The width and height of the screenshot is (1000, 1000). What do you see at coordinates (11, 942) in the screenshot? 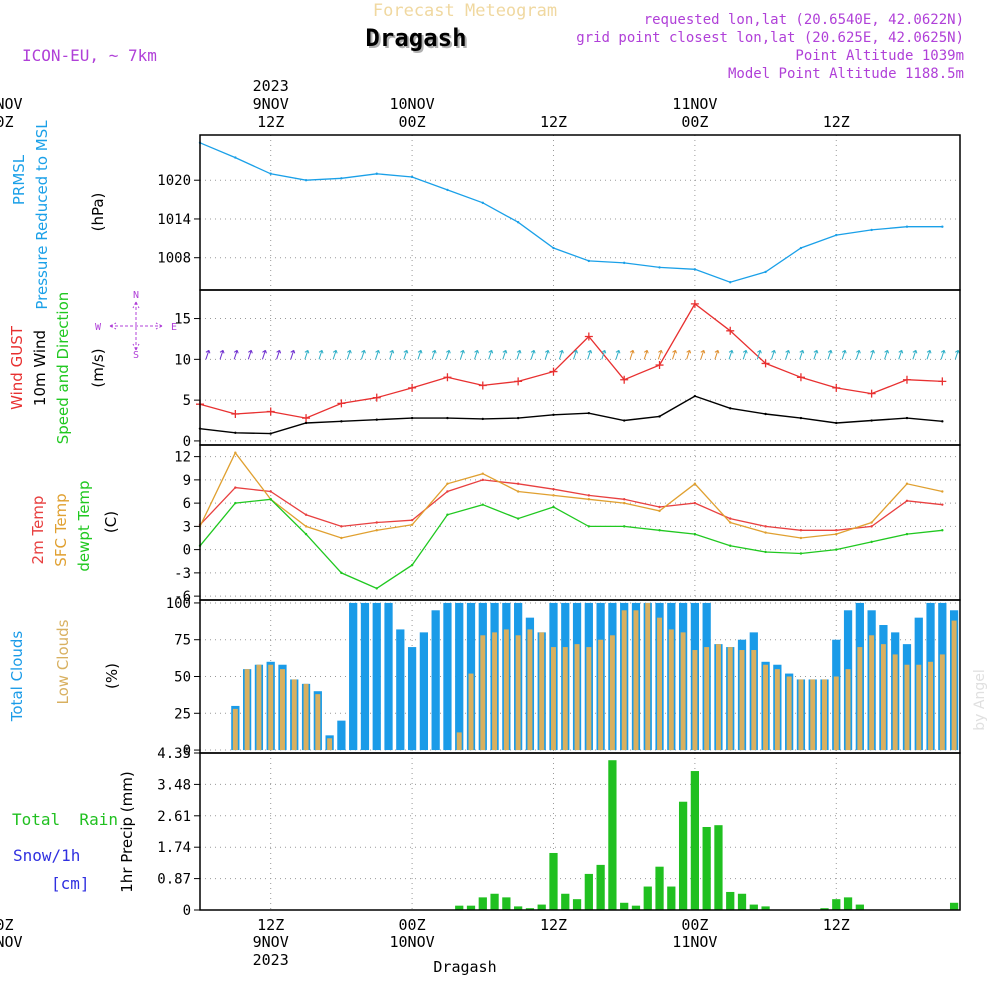
I see `bottom-axis-day: 12NOV` at bounding box center [11, 942].